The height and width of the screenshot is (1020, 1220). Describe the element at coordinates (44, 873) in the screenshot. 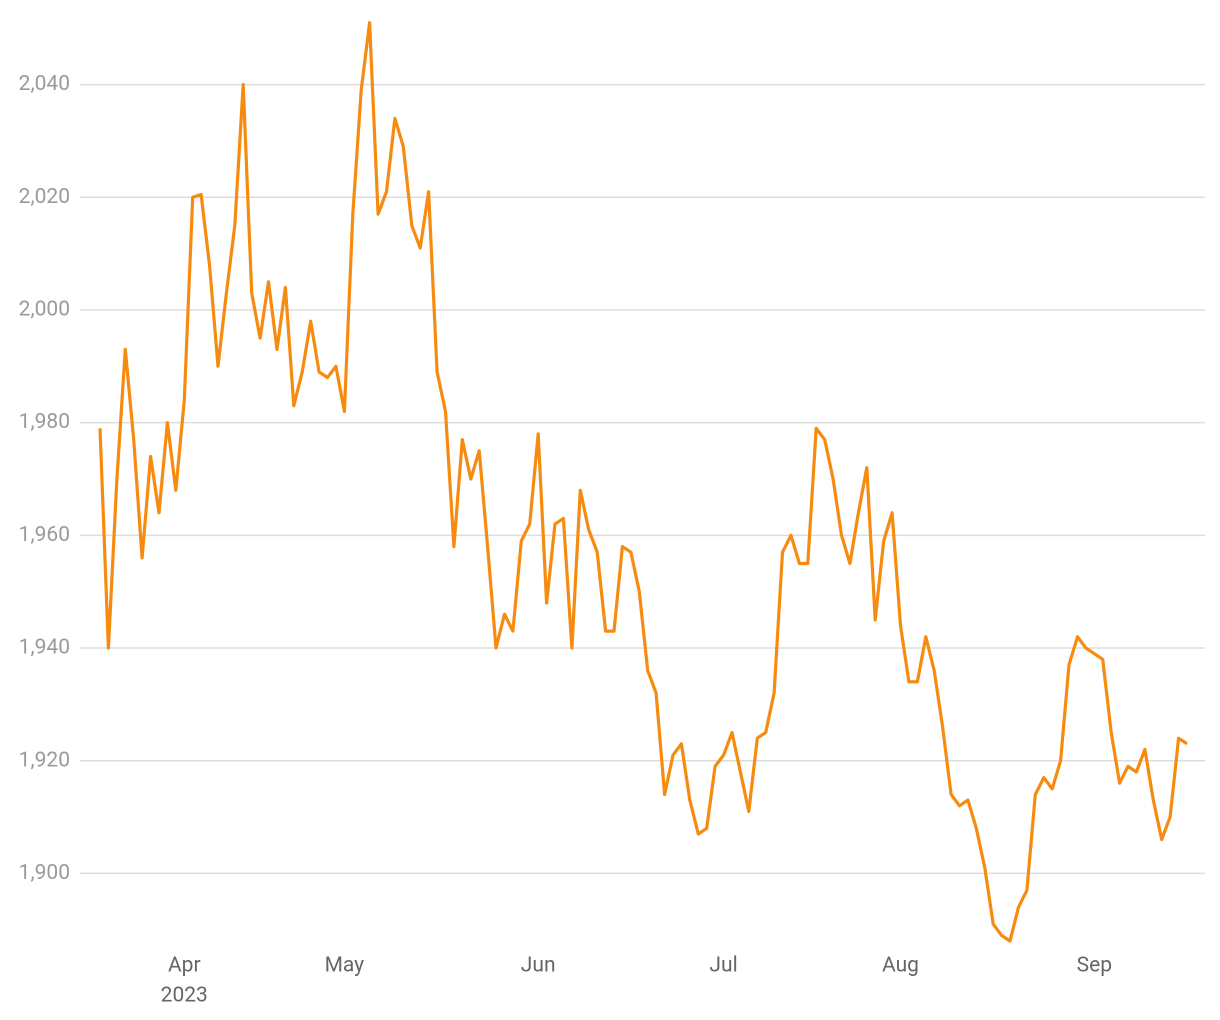

I see `y-tick-label: 1,900` at that location.